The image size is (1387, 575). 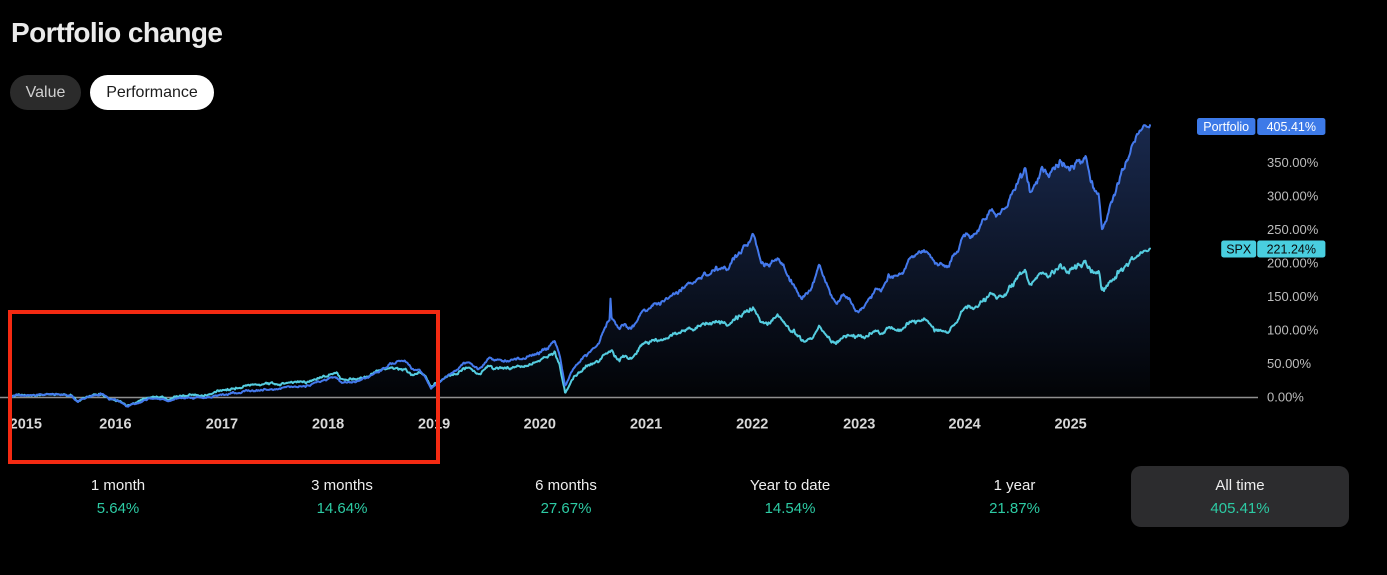 I want to click on svg-text: 0.00%, so click(x=1285, y=396).